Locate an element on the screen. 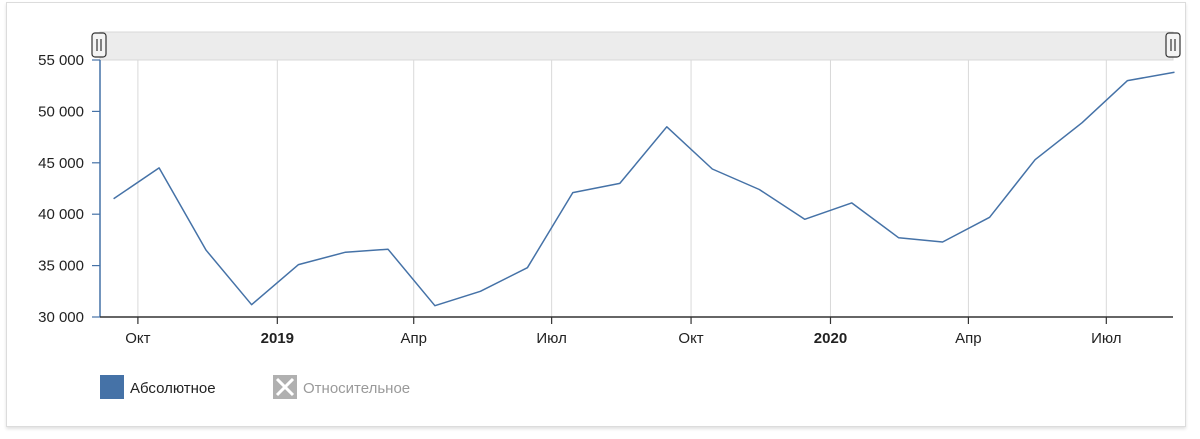  y-tick-label: 50 000 is located at coordinates (61, 111).